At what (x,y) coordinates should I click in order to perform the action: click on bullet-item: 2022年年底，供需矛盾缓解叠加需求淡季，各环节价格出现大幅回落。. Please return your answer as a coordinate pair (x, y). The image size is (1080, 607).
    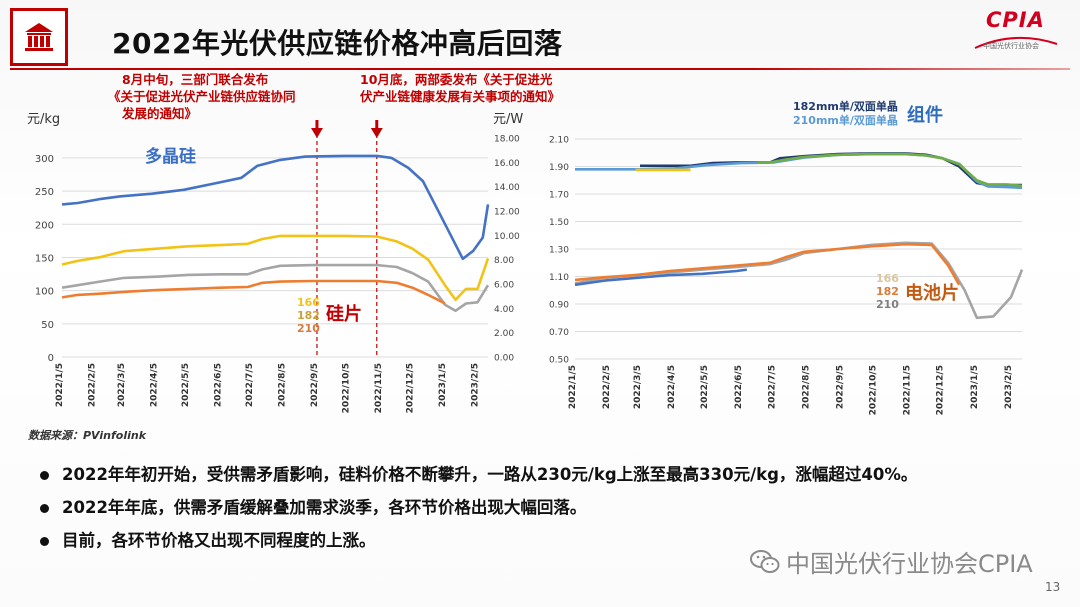
    Looking at the image, I should click on (478, 508).